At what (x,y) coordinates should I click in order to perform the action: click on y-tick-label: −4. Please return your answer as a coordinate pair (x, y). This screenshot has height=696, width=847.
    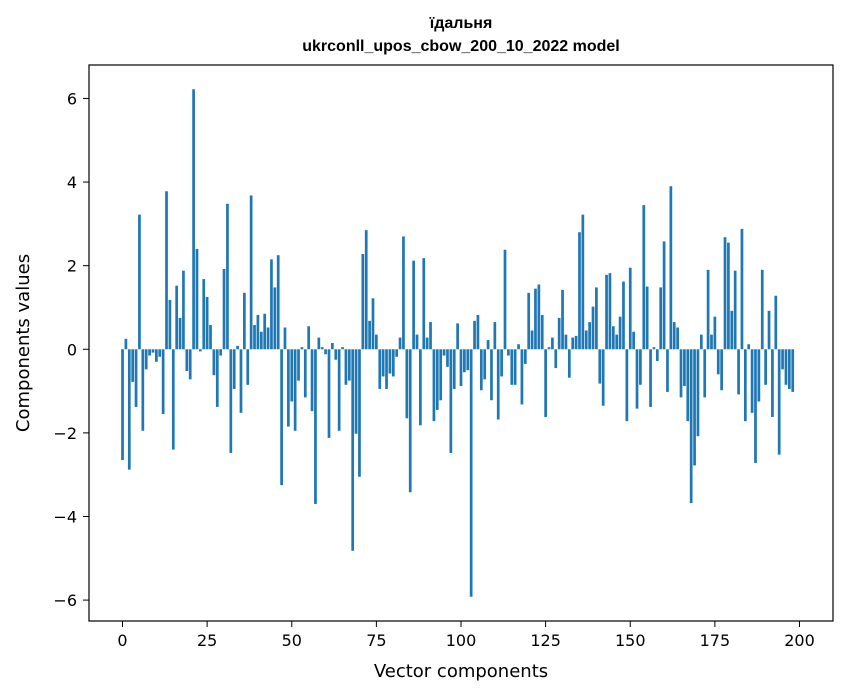
    Looking at the image, I should click on (65, 516).